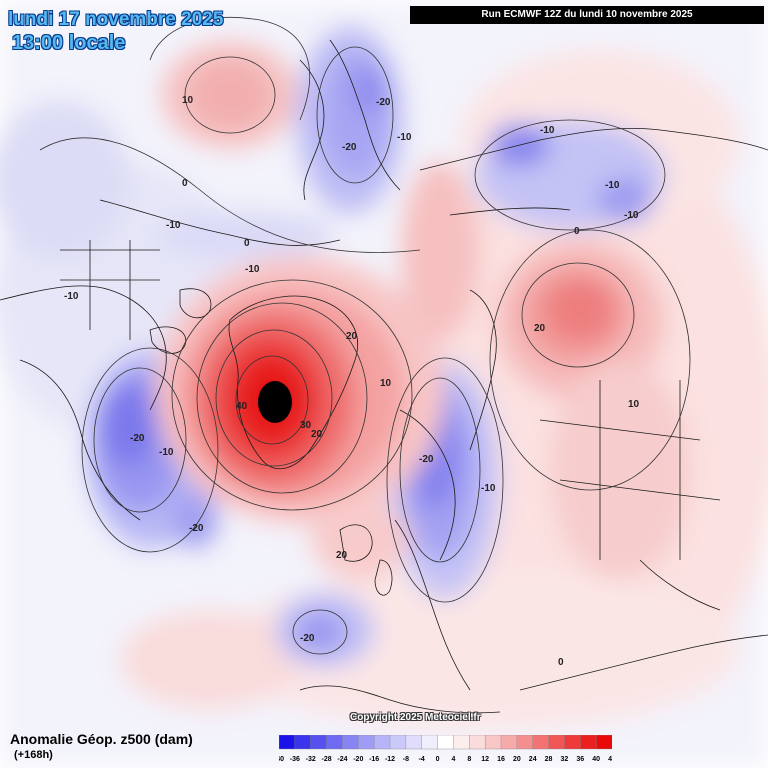 The height and width of the screenshot is (768, 768). What do you see at coordinates (275, 402) in the screenshot?
I see `anomaly-peak-core` at bounding box center [275, 402].